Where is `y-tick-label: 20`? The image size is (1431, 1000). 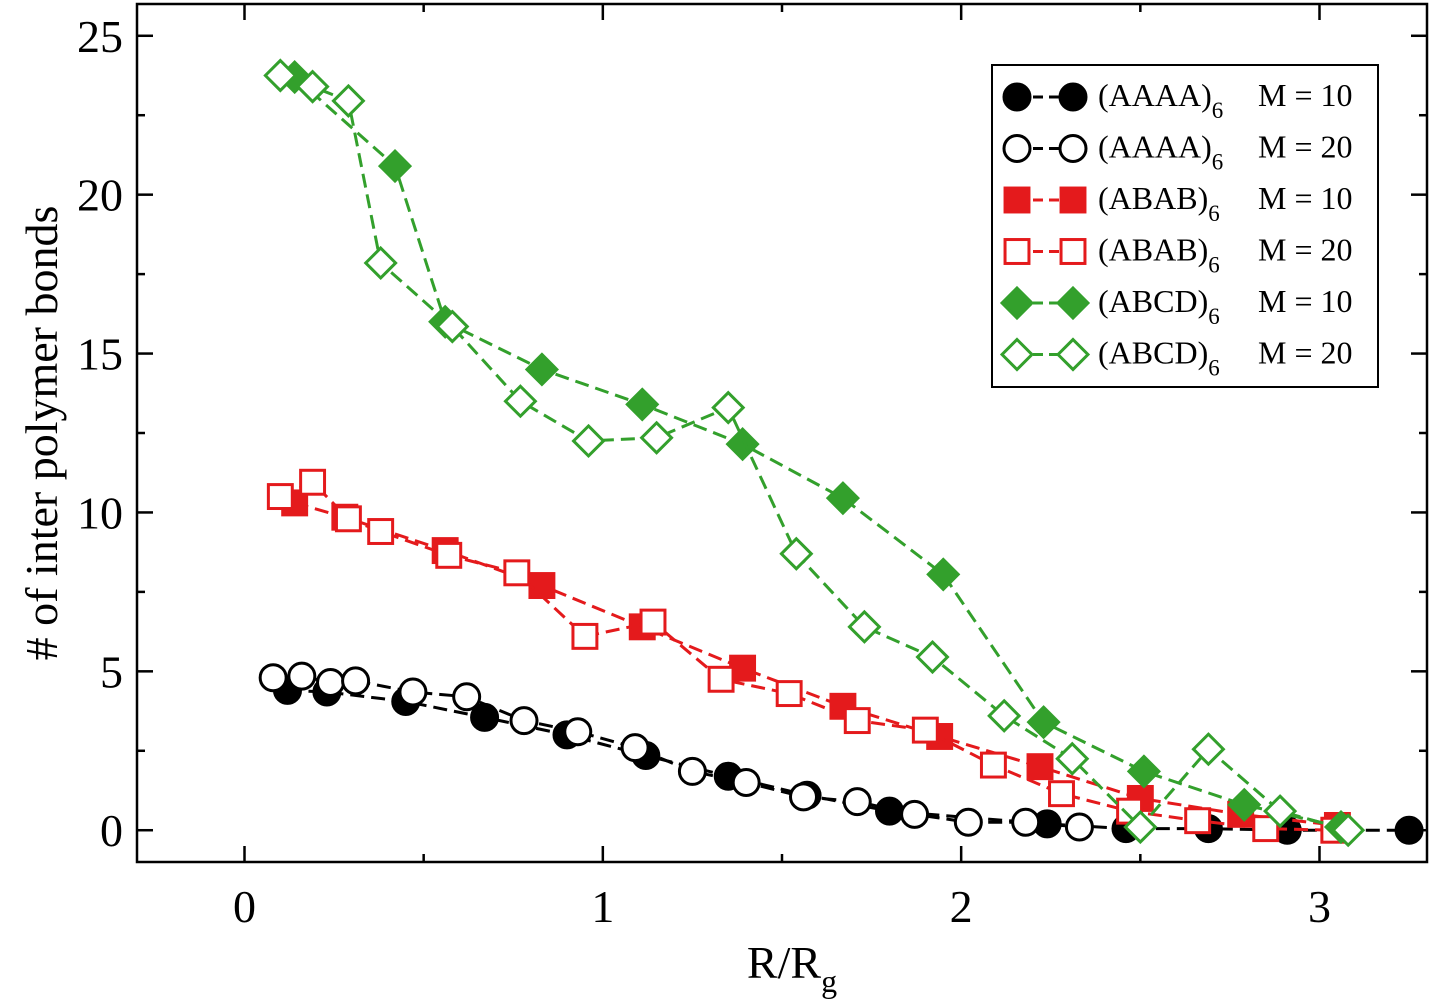 y-tick-label: 20 is located at coordinates (100, 195).